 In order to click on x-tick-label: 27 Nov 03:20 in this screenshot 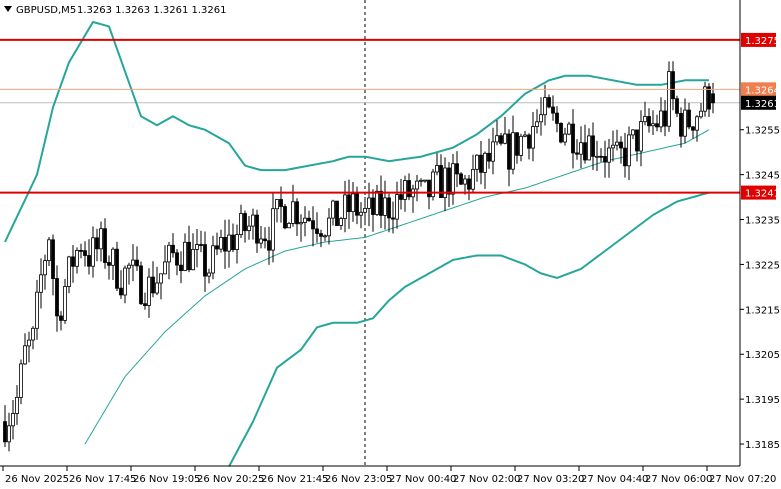, I will do `click(550, 479)`.